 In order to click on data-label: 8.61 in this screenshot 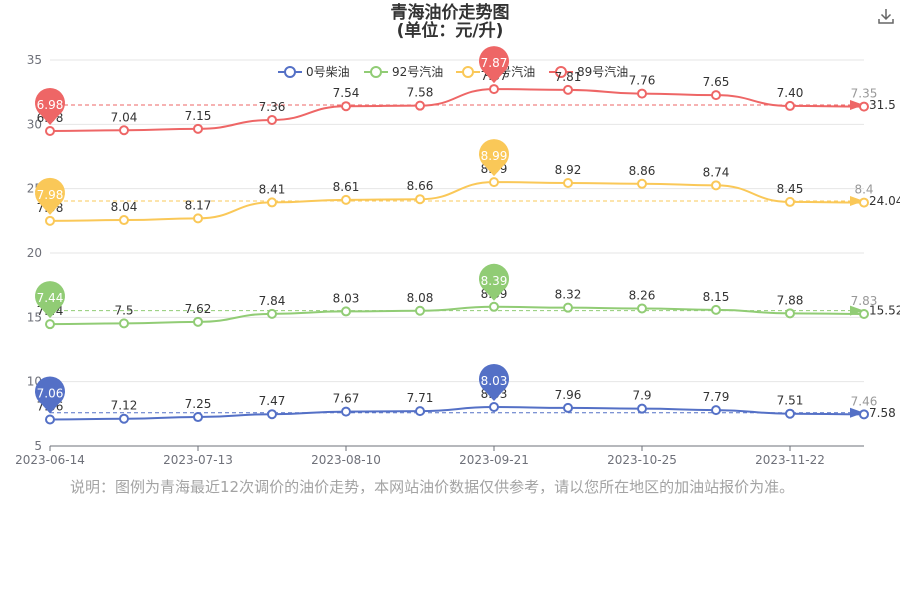, I will do `click(346, 187)`.